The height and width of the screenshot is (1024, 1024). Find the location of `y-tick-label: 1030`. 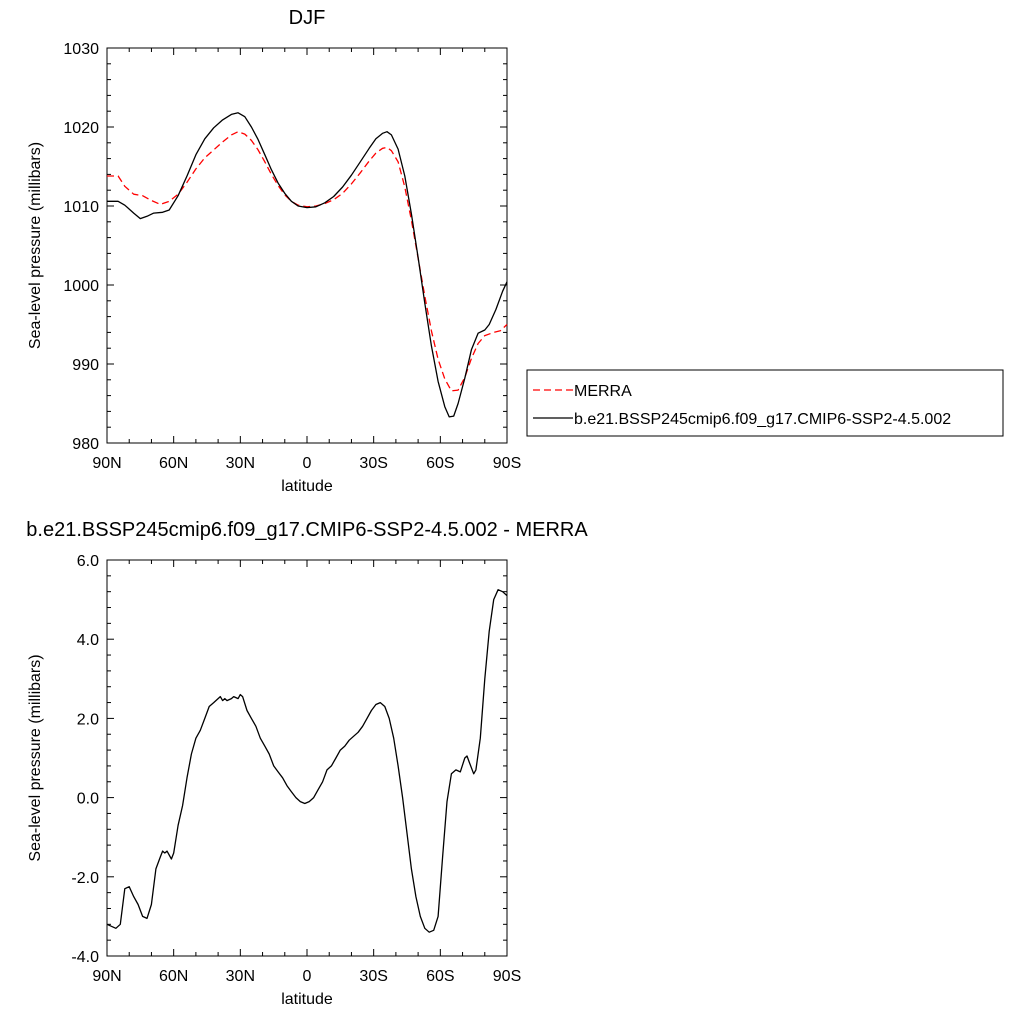

y-tick-label: 1030 is located at coordinates (81, 49).